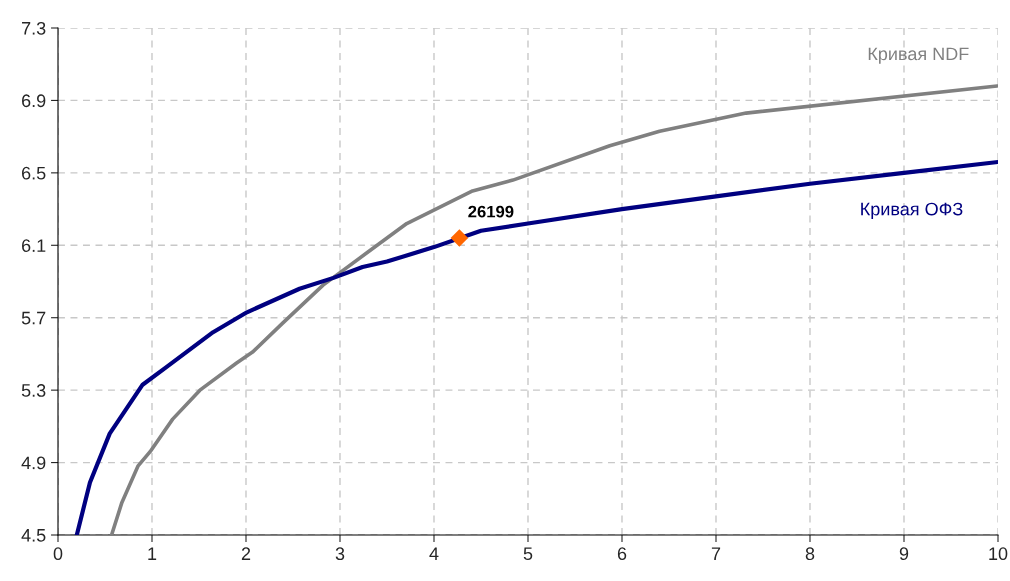  Describe the element at coordinates (912, 211) in the screenshot. I see `series-label: Кривая ОФЗ` at that location.